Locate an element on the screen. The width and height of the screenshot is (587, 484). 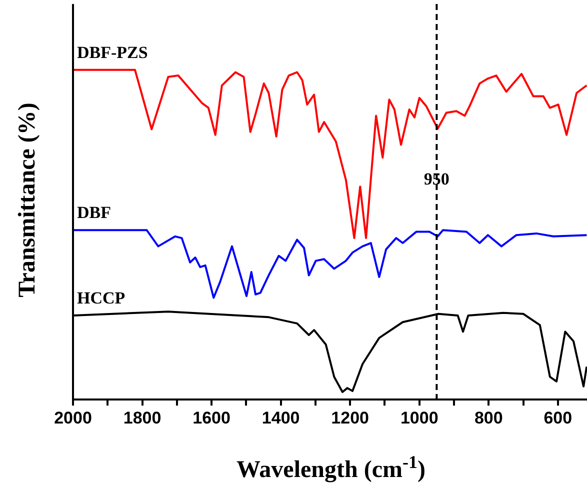
series-label: HCCP is located at coordinates (101, 298).